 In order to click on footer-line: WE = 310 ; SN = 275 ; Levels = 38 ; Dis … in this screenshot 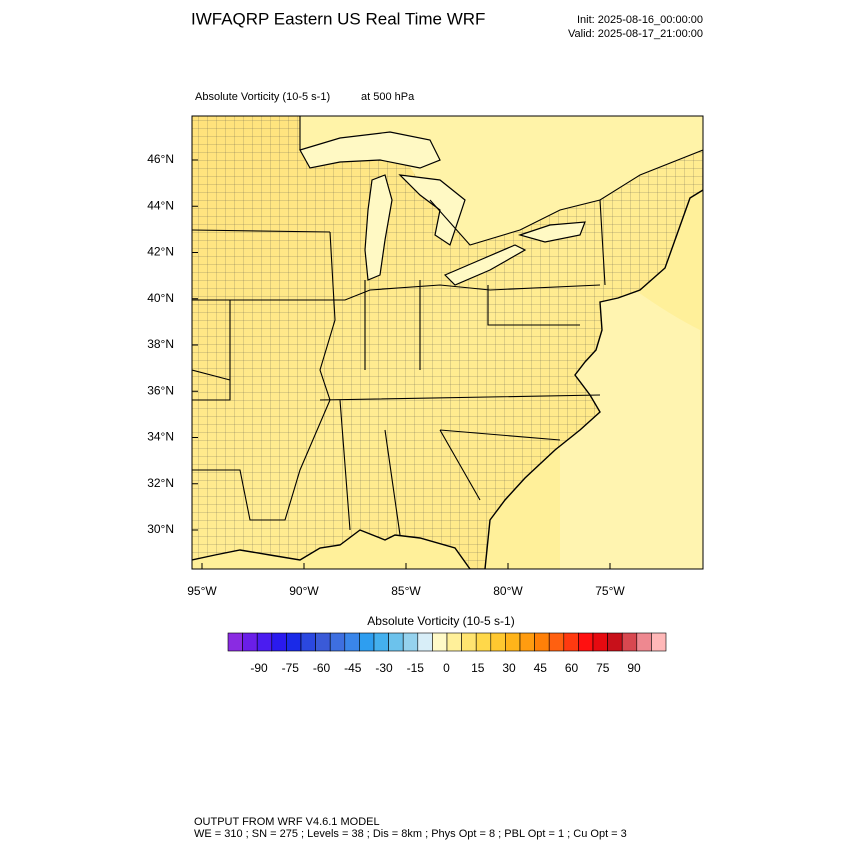, I will do `click(410, 834)`.